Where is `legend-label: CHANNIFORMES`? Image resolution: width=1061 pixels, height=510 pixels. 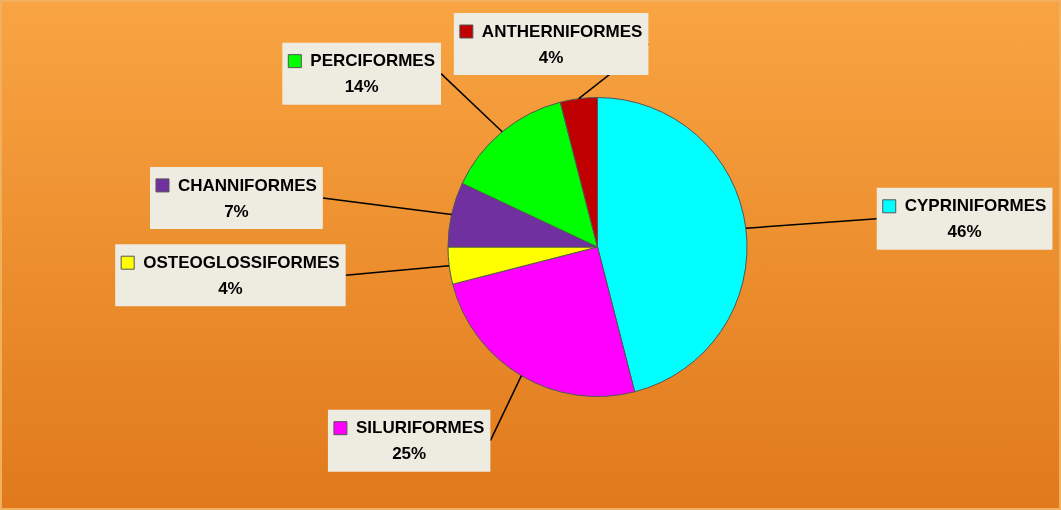
legend-label: CHANNIFORMES is located at coordinates (247, 185).